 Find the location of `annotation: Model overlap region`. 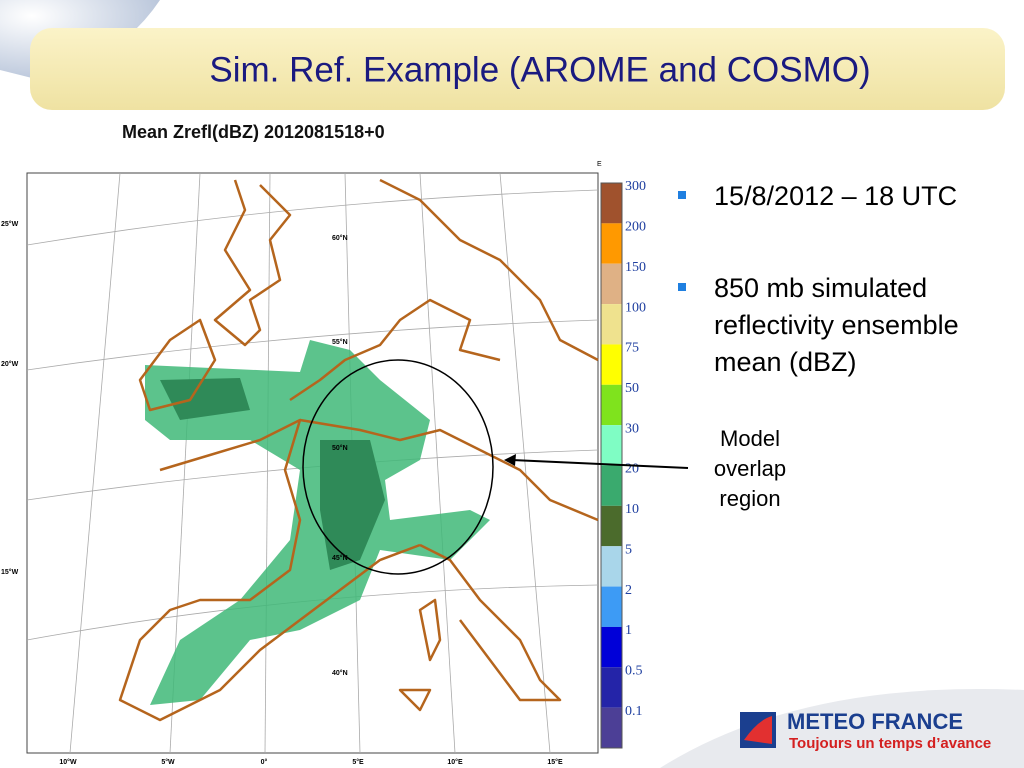

annotation: Model overlap region is located at coordinates (750, 468).